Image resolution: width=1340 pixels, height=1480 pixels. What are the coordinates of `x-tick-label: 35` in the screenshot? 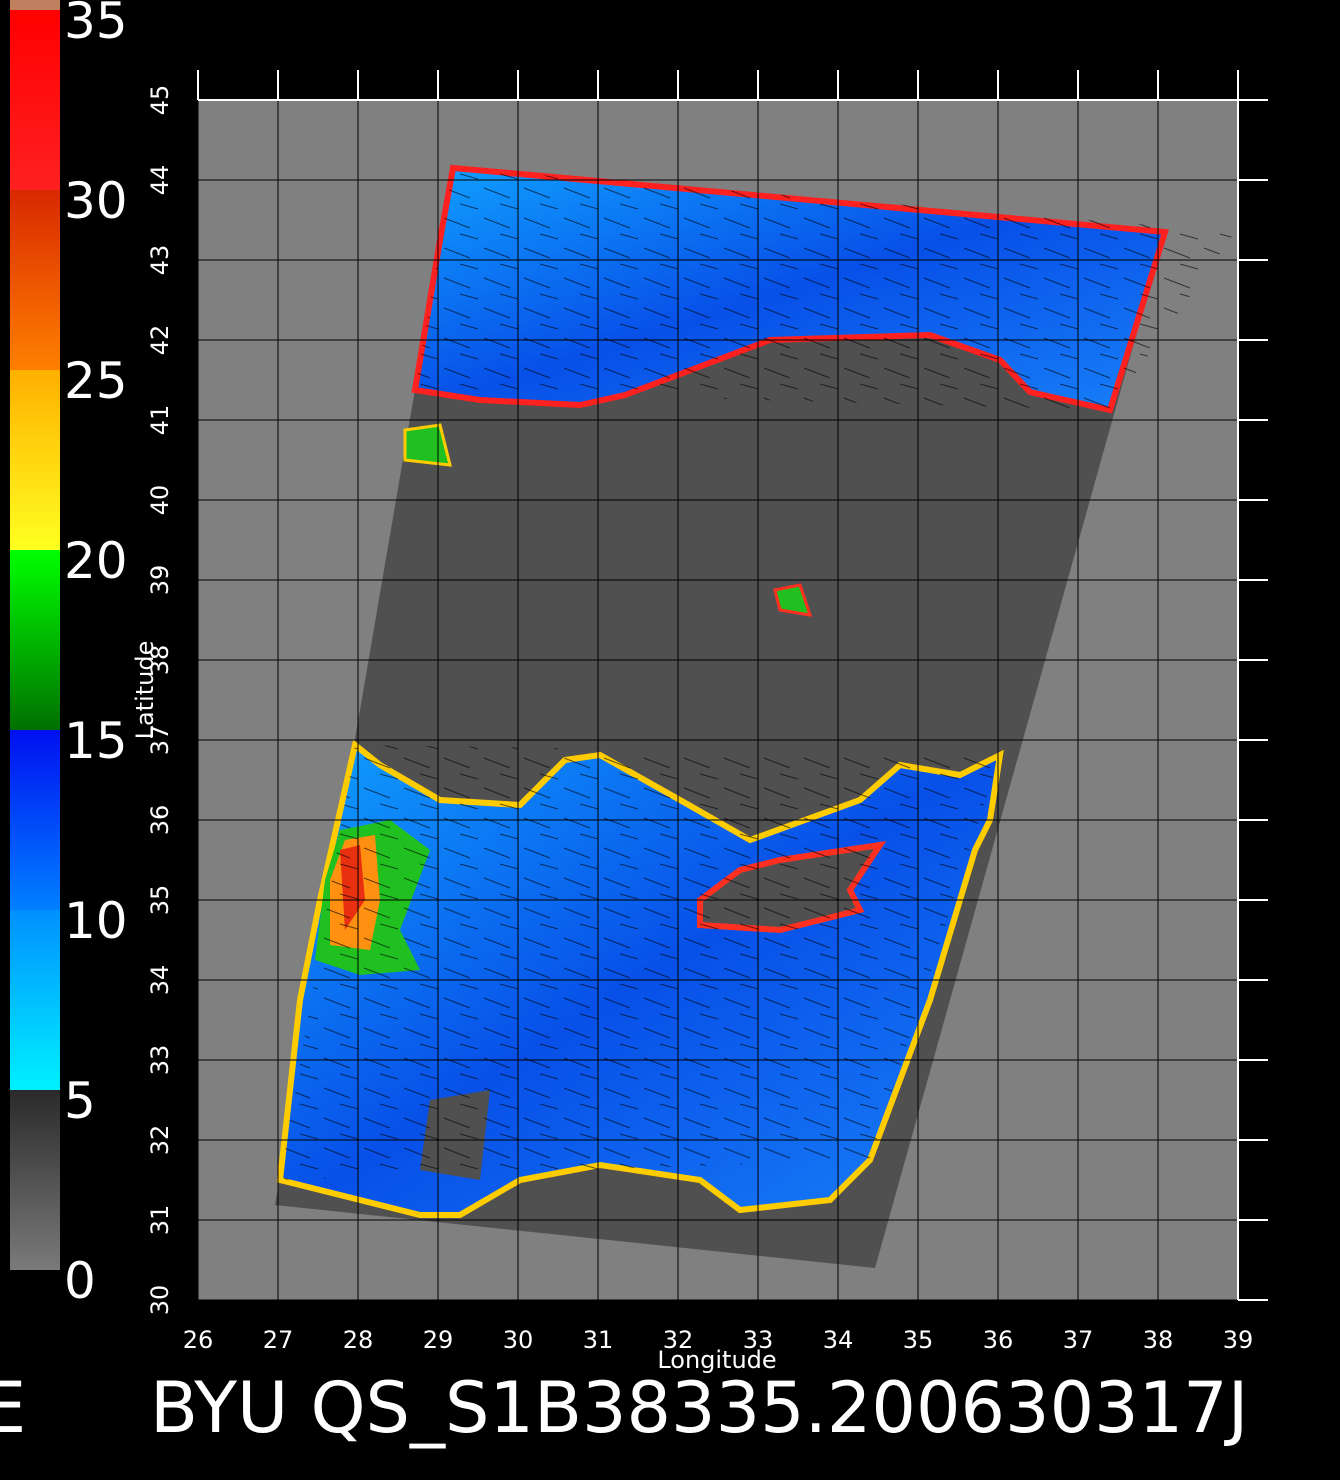 It's located at (918, 1340).